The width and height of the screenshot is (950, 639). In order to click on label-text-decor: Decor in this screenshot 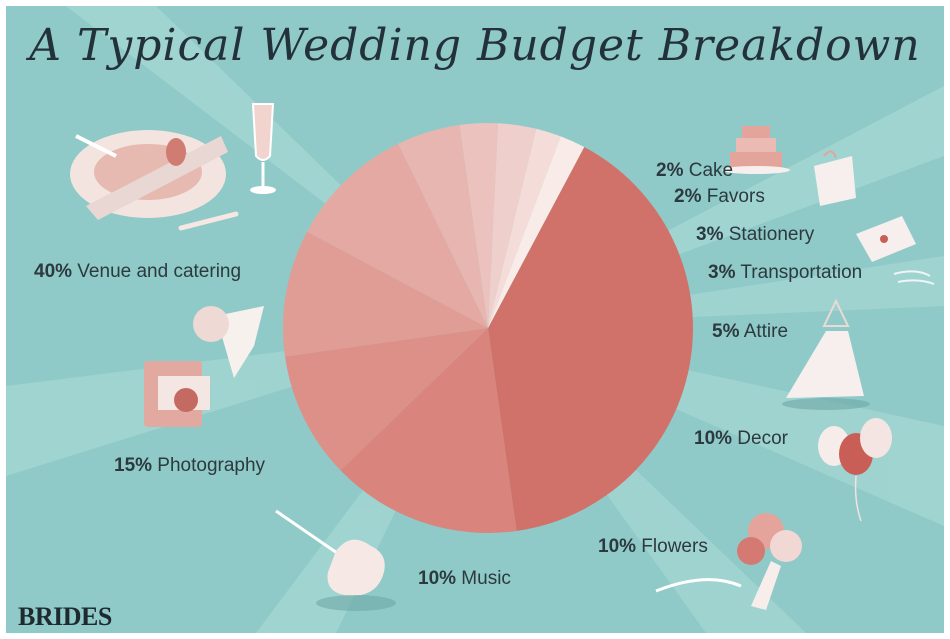, I will do `click(760, 438)`.